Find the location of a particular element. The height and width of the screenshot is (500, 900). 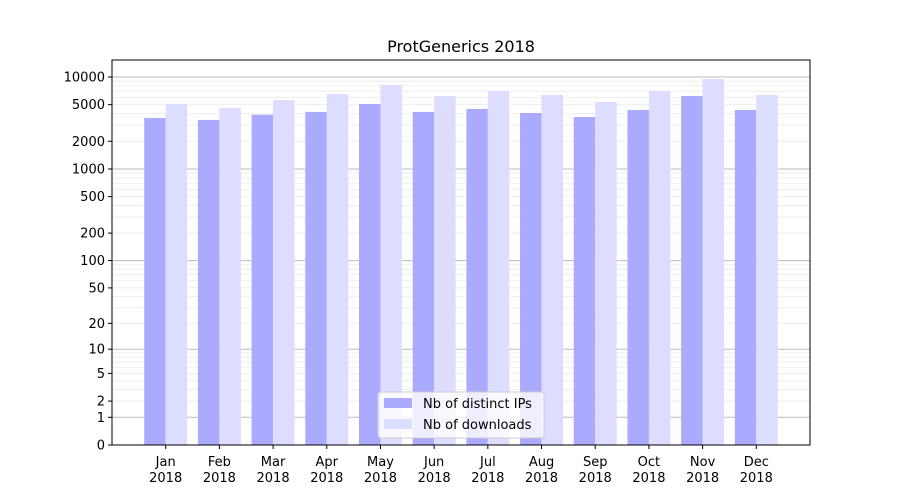

y-tick-label: 10000 is located at coordinates (84, 77).